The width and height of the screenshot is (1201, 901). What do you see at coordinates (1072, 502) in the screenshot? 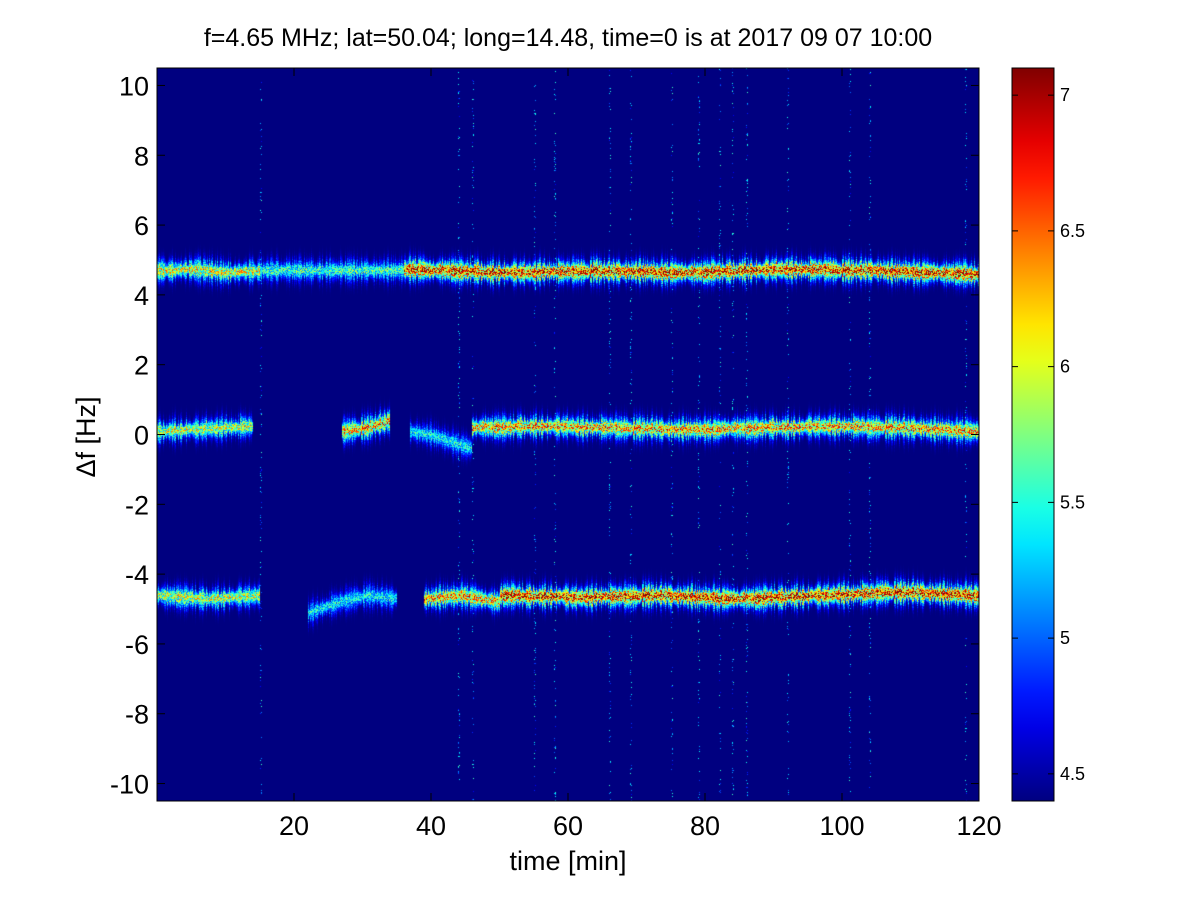
I see `colorbar-tick-label: 5.5` at bounding box center [1072, 502].